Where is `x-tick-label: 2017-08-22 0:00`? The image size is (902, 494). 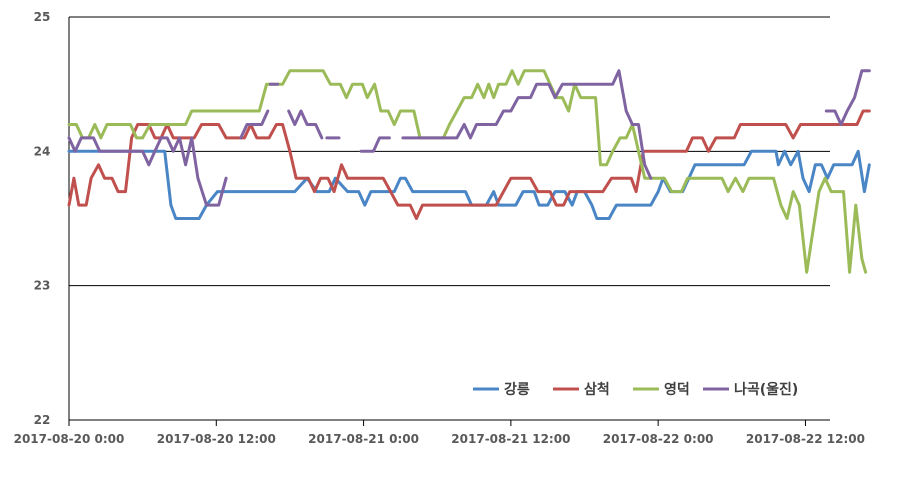
x-tick-label: 2017-08-22 0:00 is located at coordinates (658, 439).